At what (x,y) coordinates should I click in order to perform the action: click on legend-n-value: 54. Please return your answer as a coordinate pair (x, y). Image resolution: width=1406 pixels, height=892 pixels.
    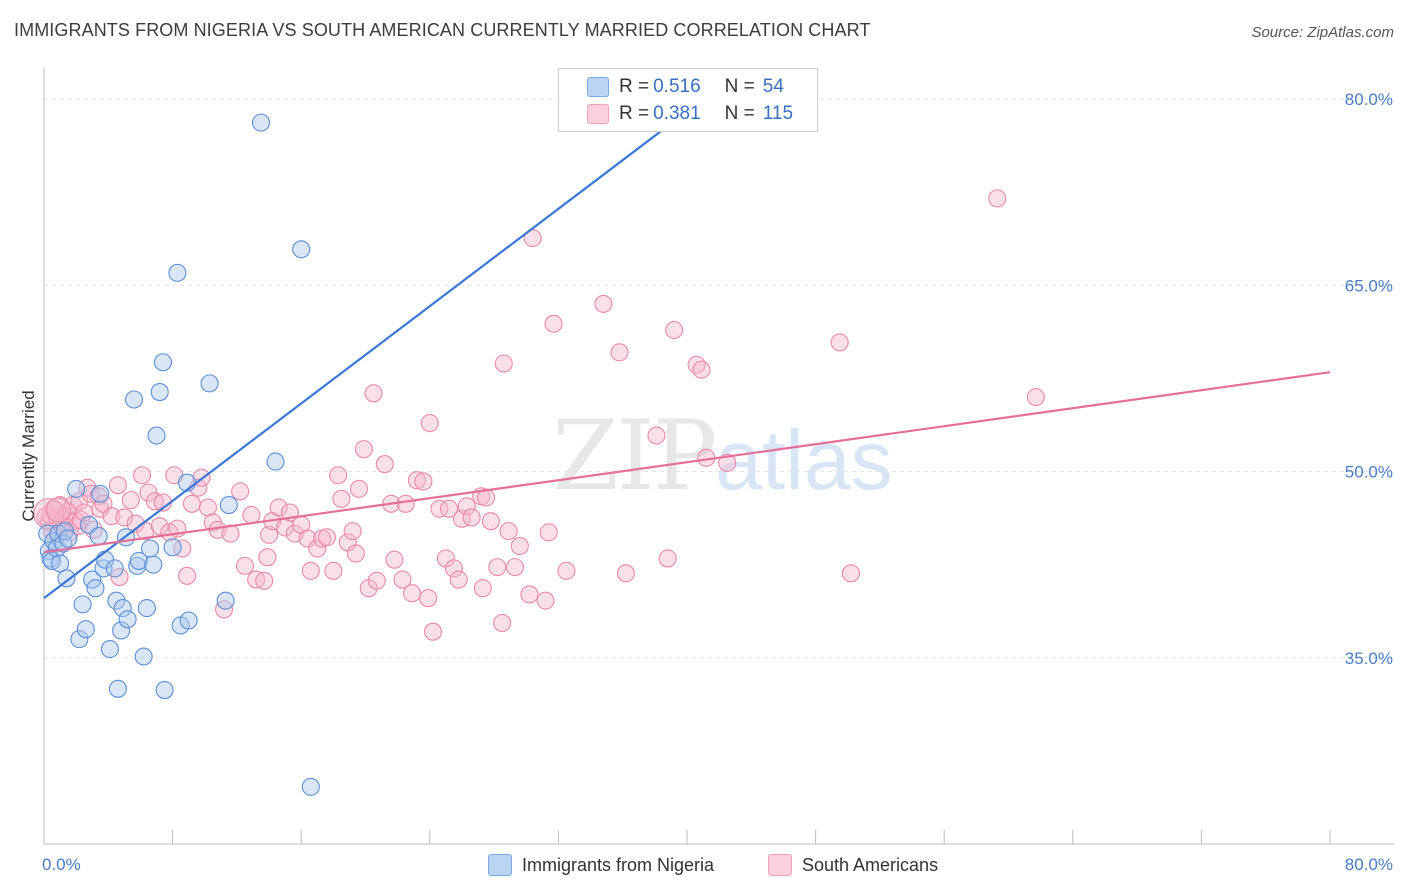
    Looking at the image, I should click on (773, 86).